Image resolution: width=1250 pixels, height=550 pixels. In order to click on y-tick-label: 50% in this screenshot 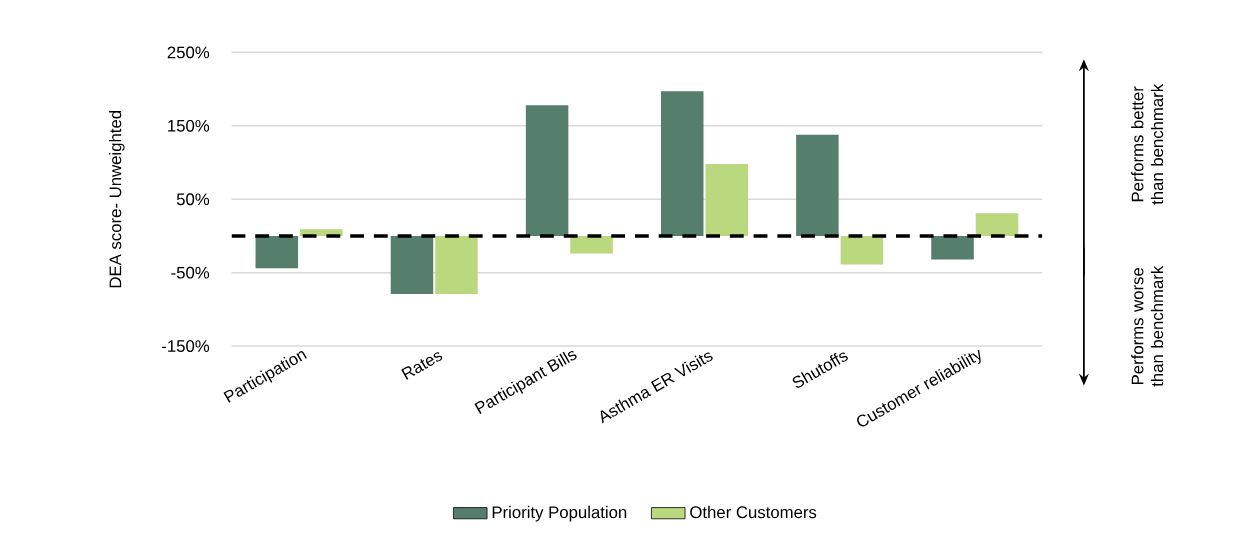, I will do `click(193, 199)`.